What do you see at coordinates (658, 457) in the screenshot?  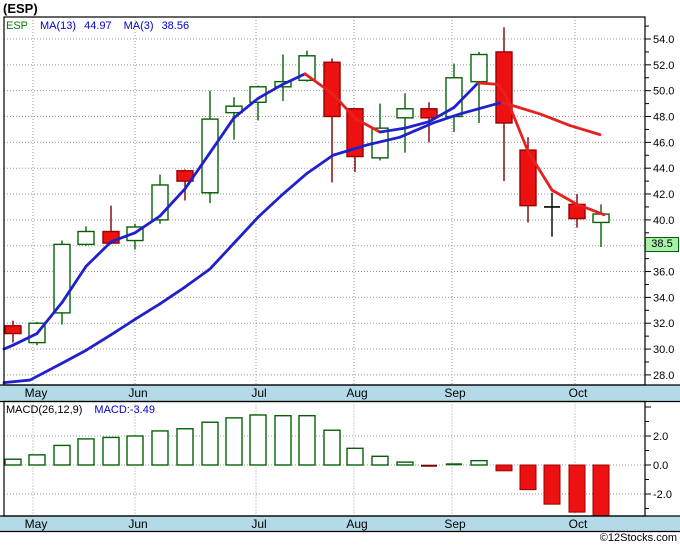 I see `macd-axis: 2.0 0.0 -2.0` at bounding box center [658, 457].